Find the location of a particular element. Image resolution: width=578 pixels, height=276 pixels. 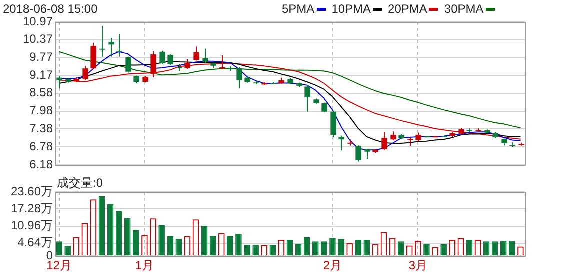

y-tick-label: 9.17 is located at coordinates (42, 75).